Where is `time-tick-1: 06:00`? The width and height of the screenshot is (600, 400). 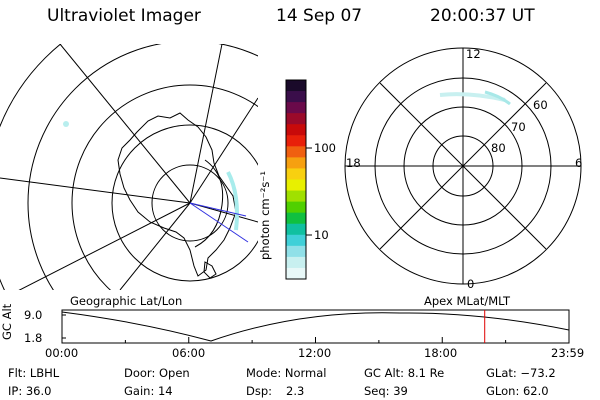 time-tick-1: 06:00 is located at coordinates (189, 353).